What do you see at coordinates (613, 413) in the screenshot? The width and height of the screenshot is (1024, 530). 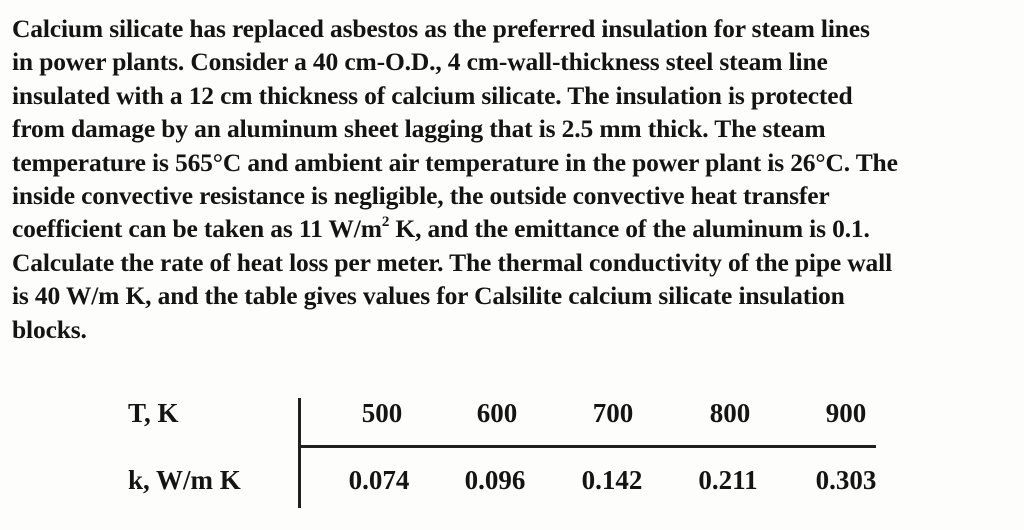 I see `table-cell-temperature: 700` at bounding box center [613, 413].